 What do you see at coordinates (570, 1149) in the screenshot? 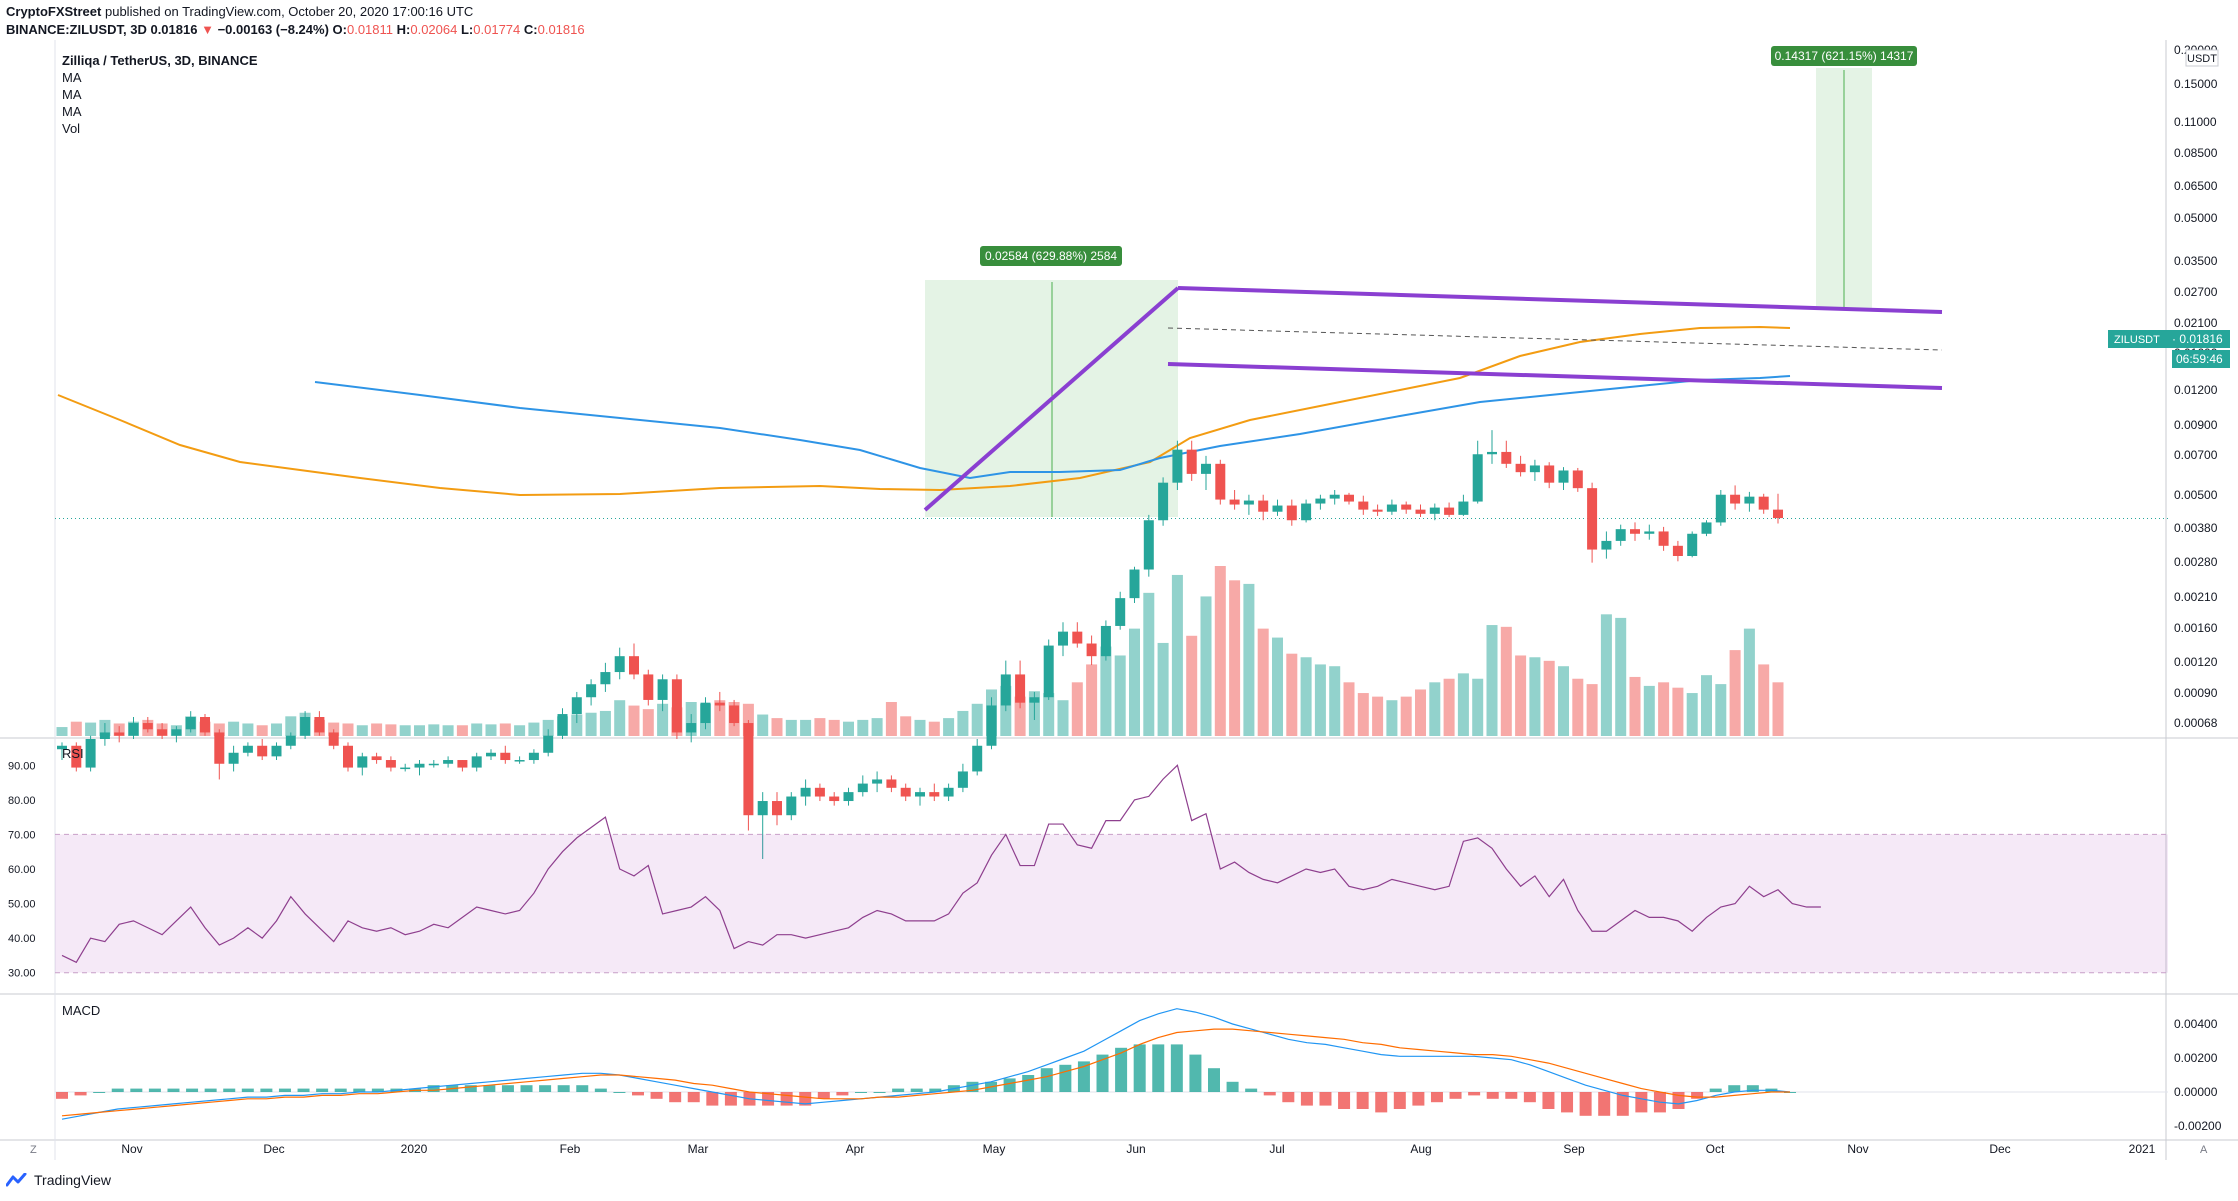
I see `time-tick-label: Feb` at bounding box center [570, 1149].